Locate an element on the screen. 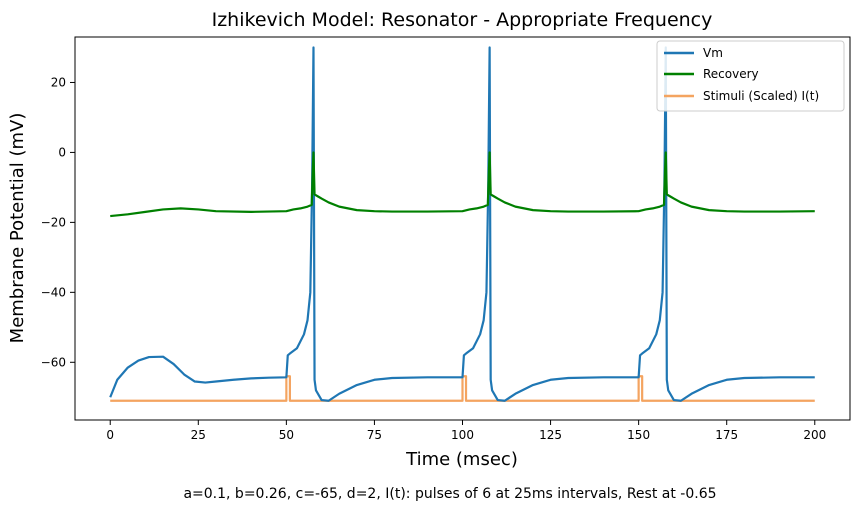 The height and width of the screenshot is (512, 859). x-axis: 0 25 50 75 100 125 150 175 200 is located at coordinates (466, 431).